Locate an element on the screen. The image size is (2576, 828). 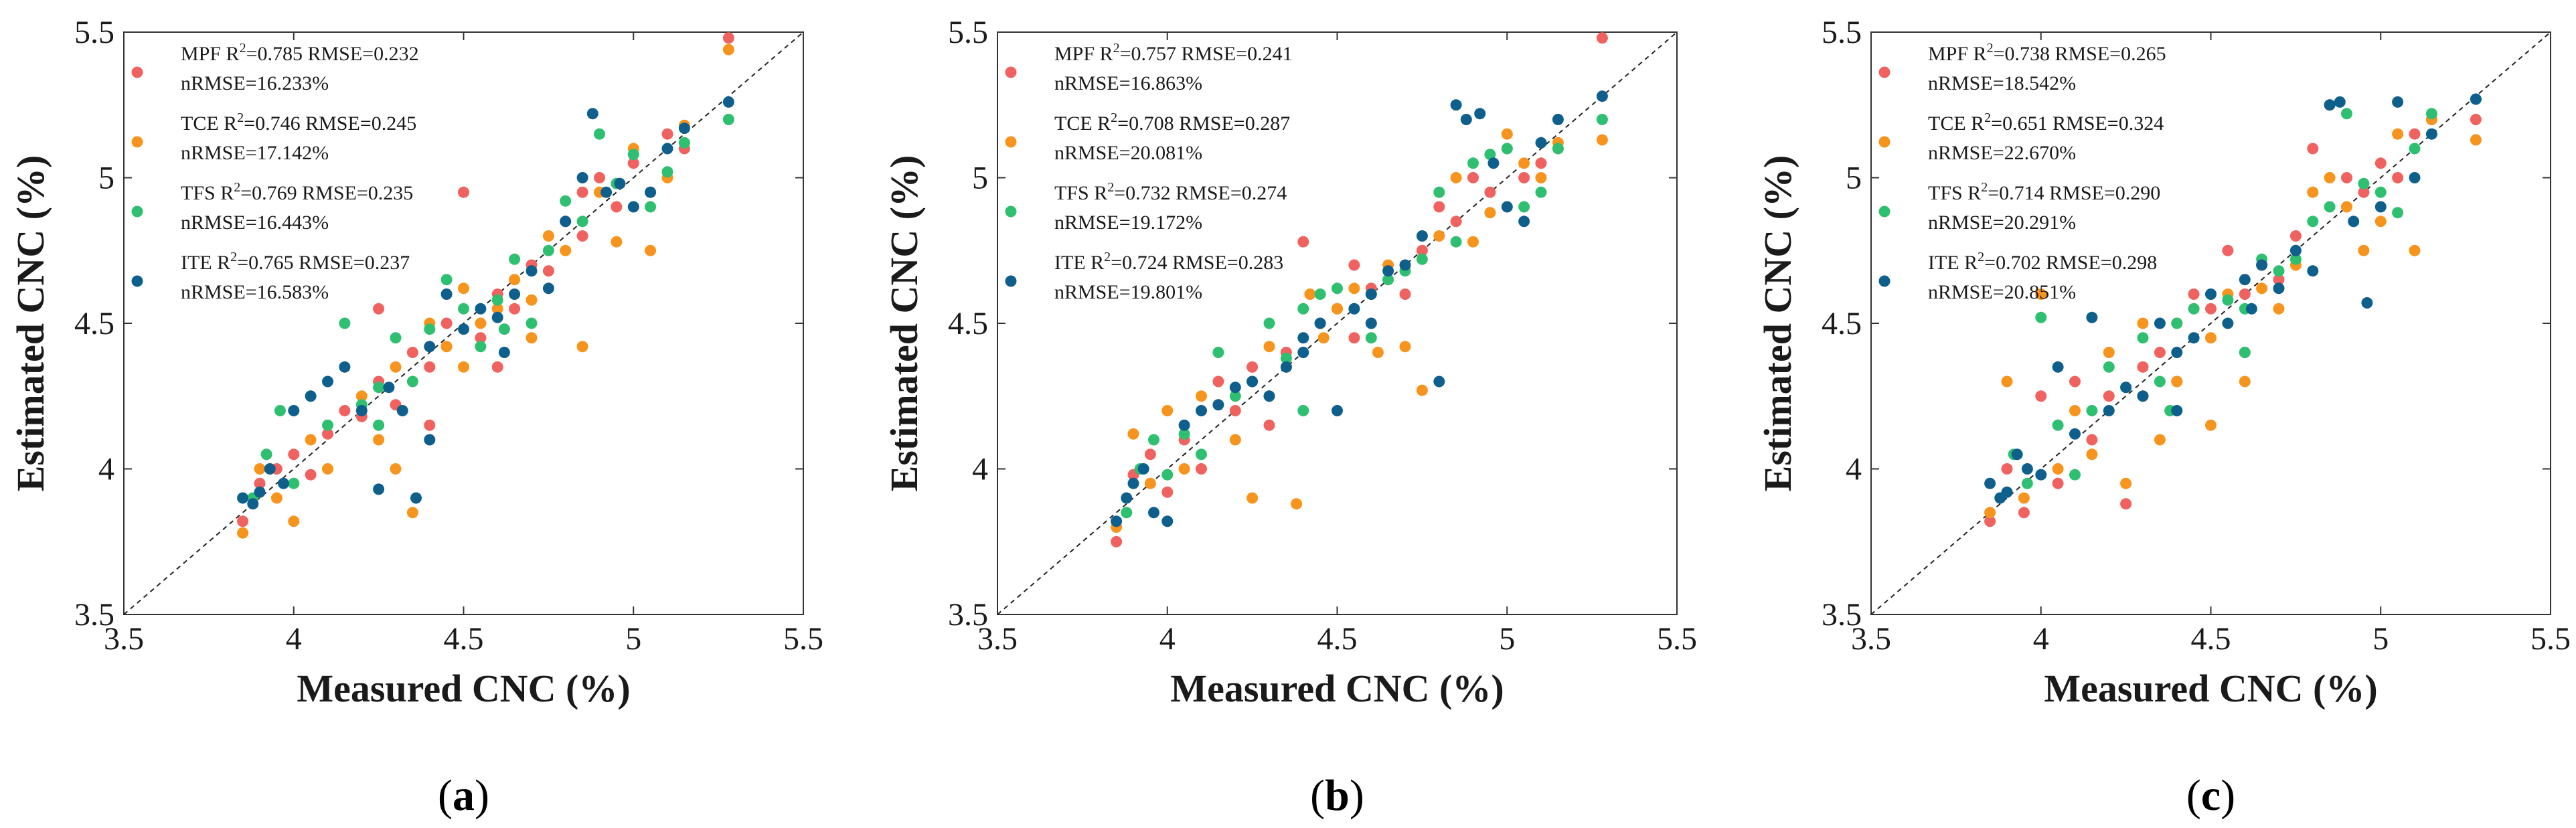
x-tick-label: 4.5 is located at coordinates (464, 639).